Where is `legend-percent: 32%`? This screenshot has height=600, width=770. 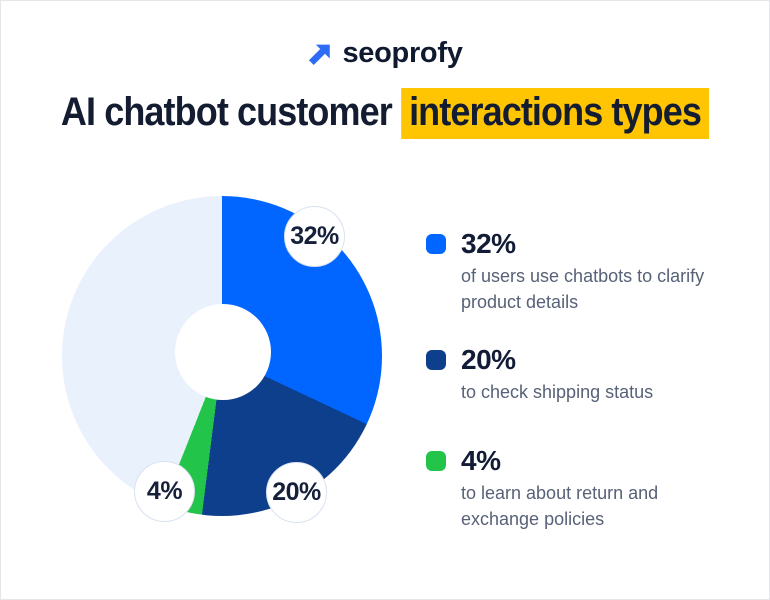 legend-percent: 32% is located at coordinates (488, 243).